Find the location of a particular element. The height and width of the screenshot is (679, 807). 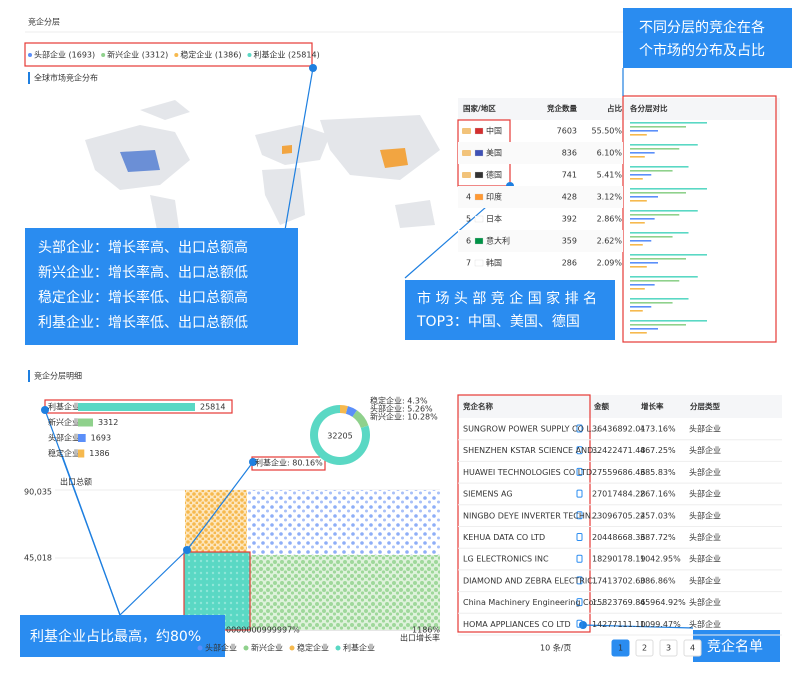

bar-value: 3312 is located at coordinates (108, 422).